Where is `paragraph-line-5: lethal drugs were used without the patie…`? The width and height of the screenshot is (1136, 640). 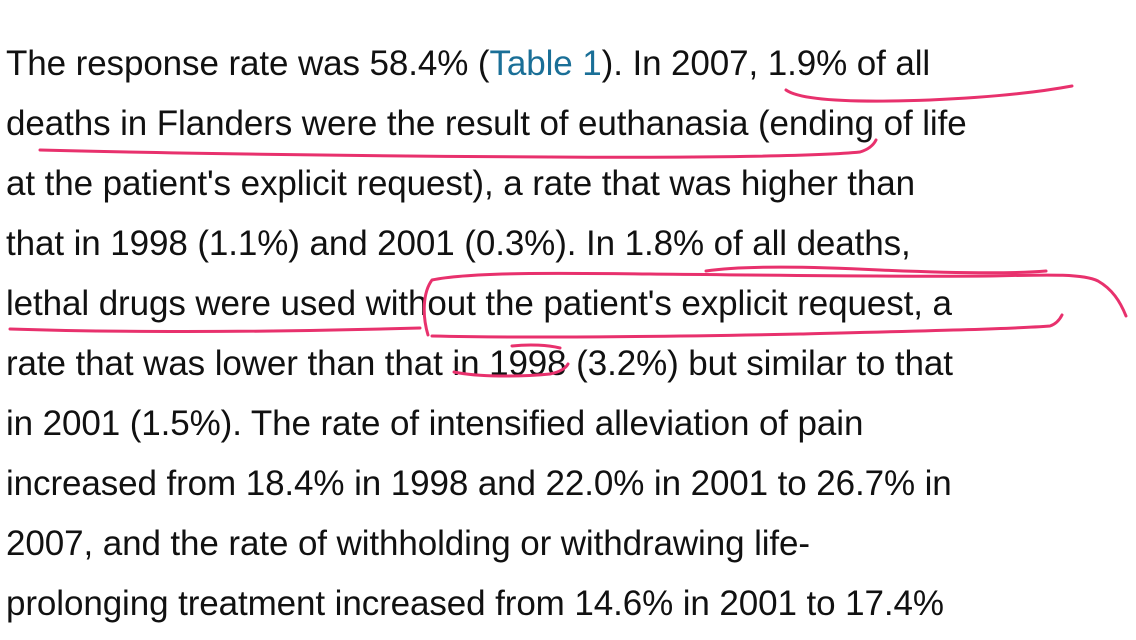 paragraph-line-5: lethal drugs were used without the patie… is located at coordinates (479, 303).